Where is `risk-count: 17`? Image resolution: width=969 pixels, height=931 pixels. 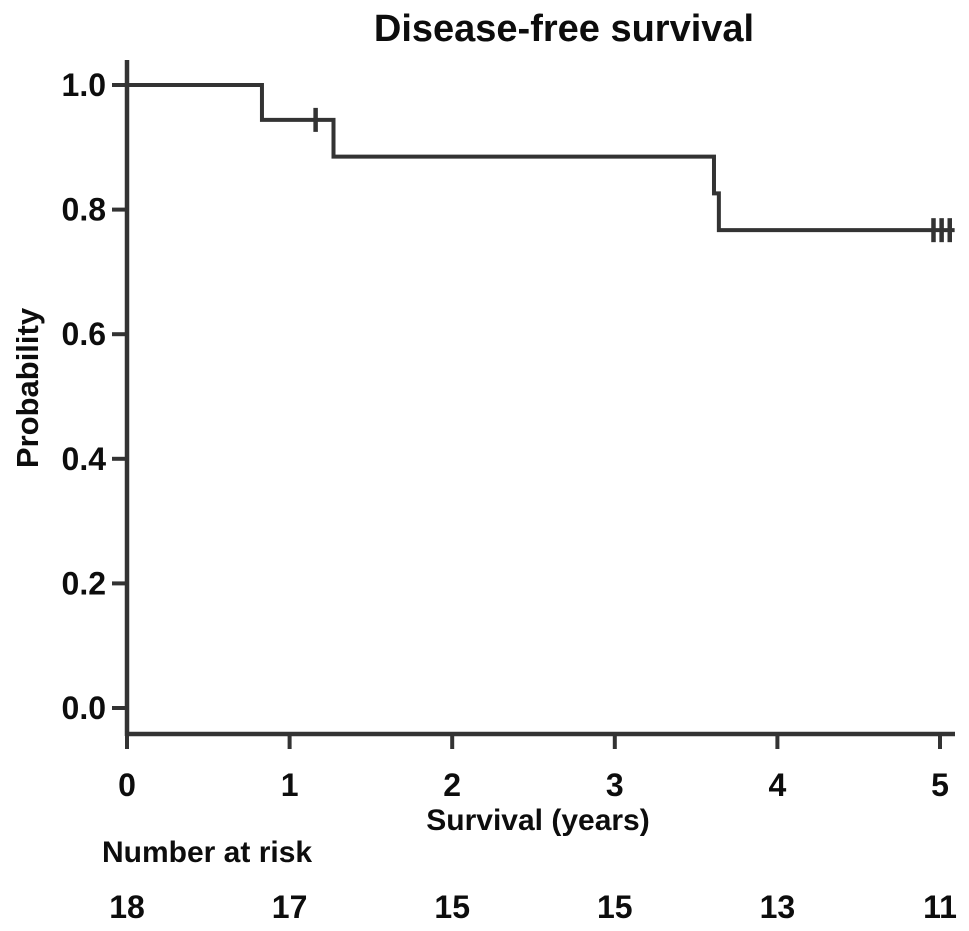
risk-count: 17 is located at coordinates (290, 907).